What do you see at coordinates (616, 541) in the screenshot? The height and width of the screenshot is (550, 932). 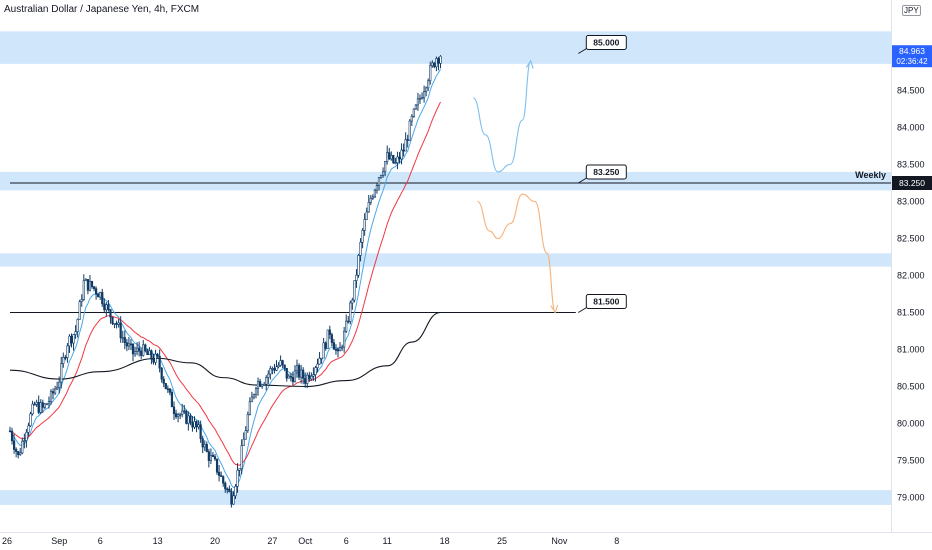 I see `x-tick-label-12: 8` at bounding box center [616, 541].